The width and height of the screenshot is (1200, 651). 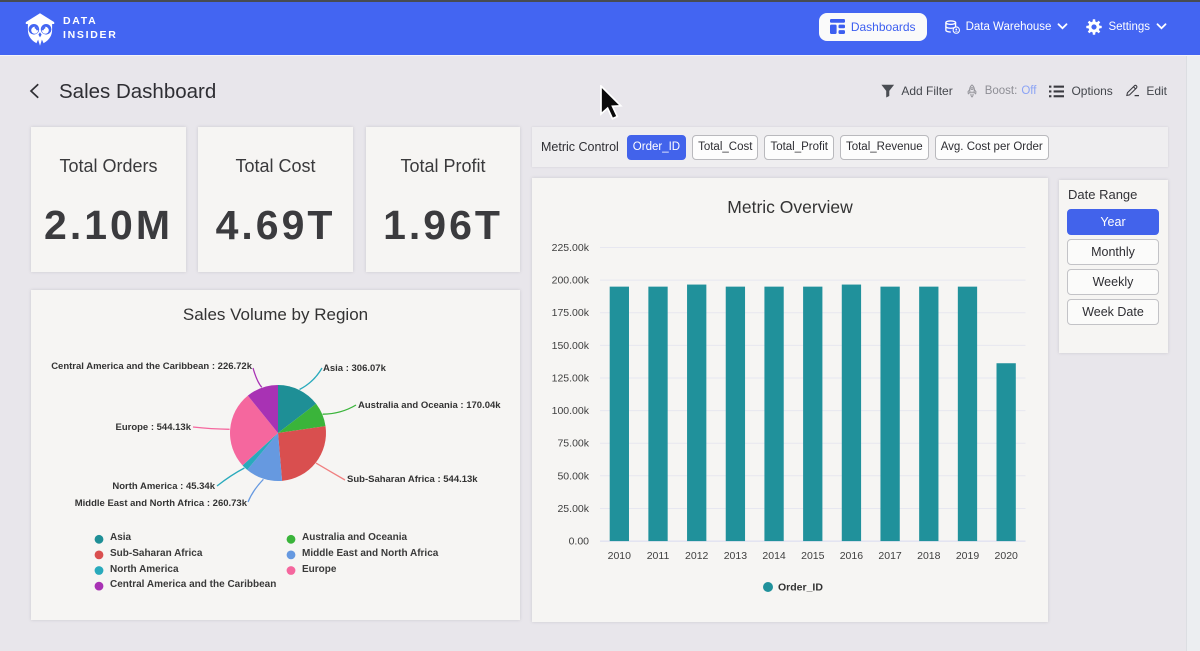 I want to click on svg-text: 2012, so click(x=697, y=556).